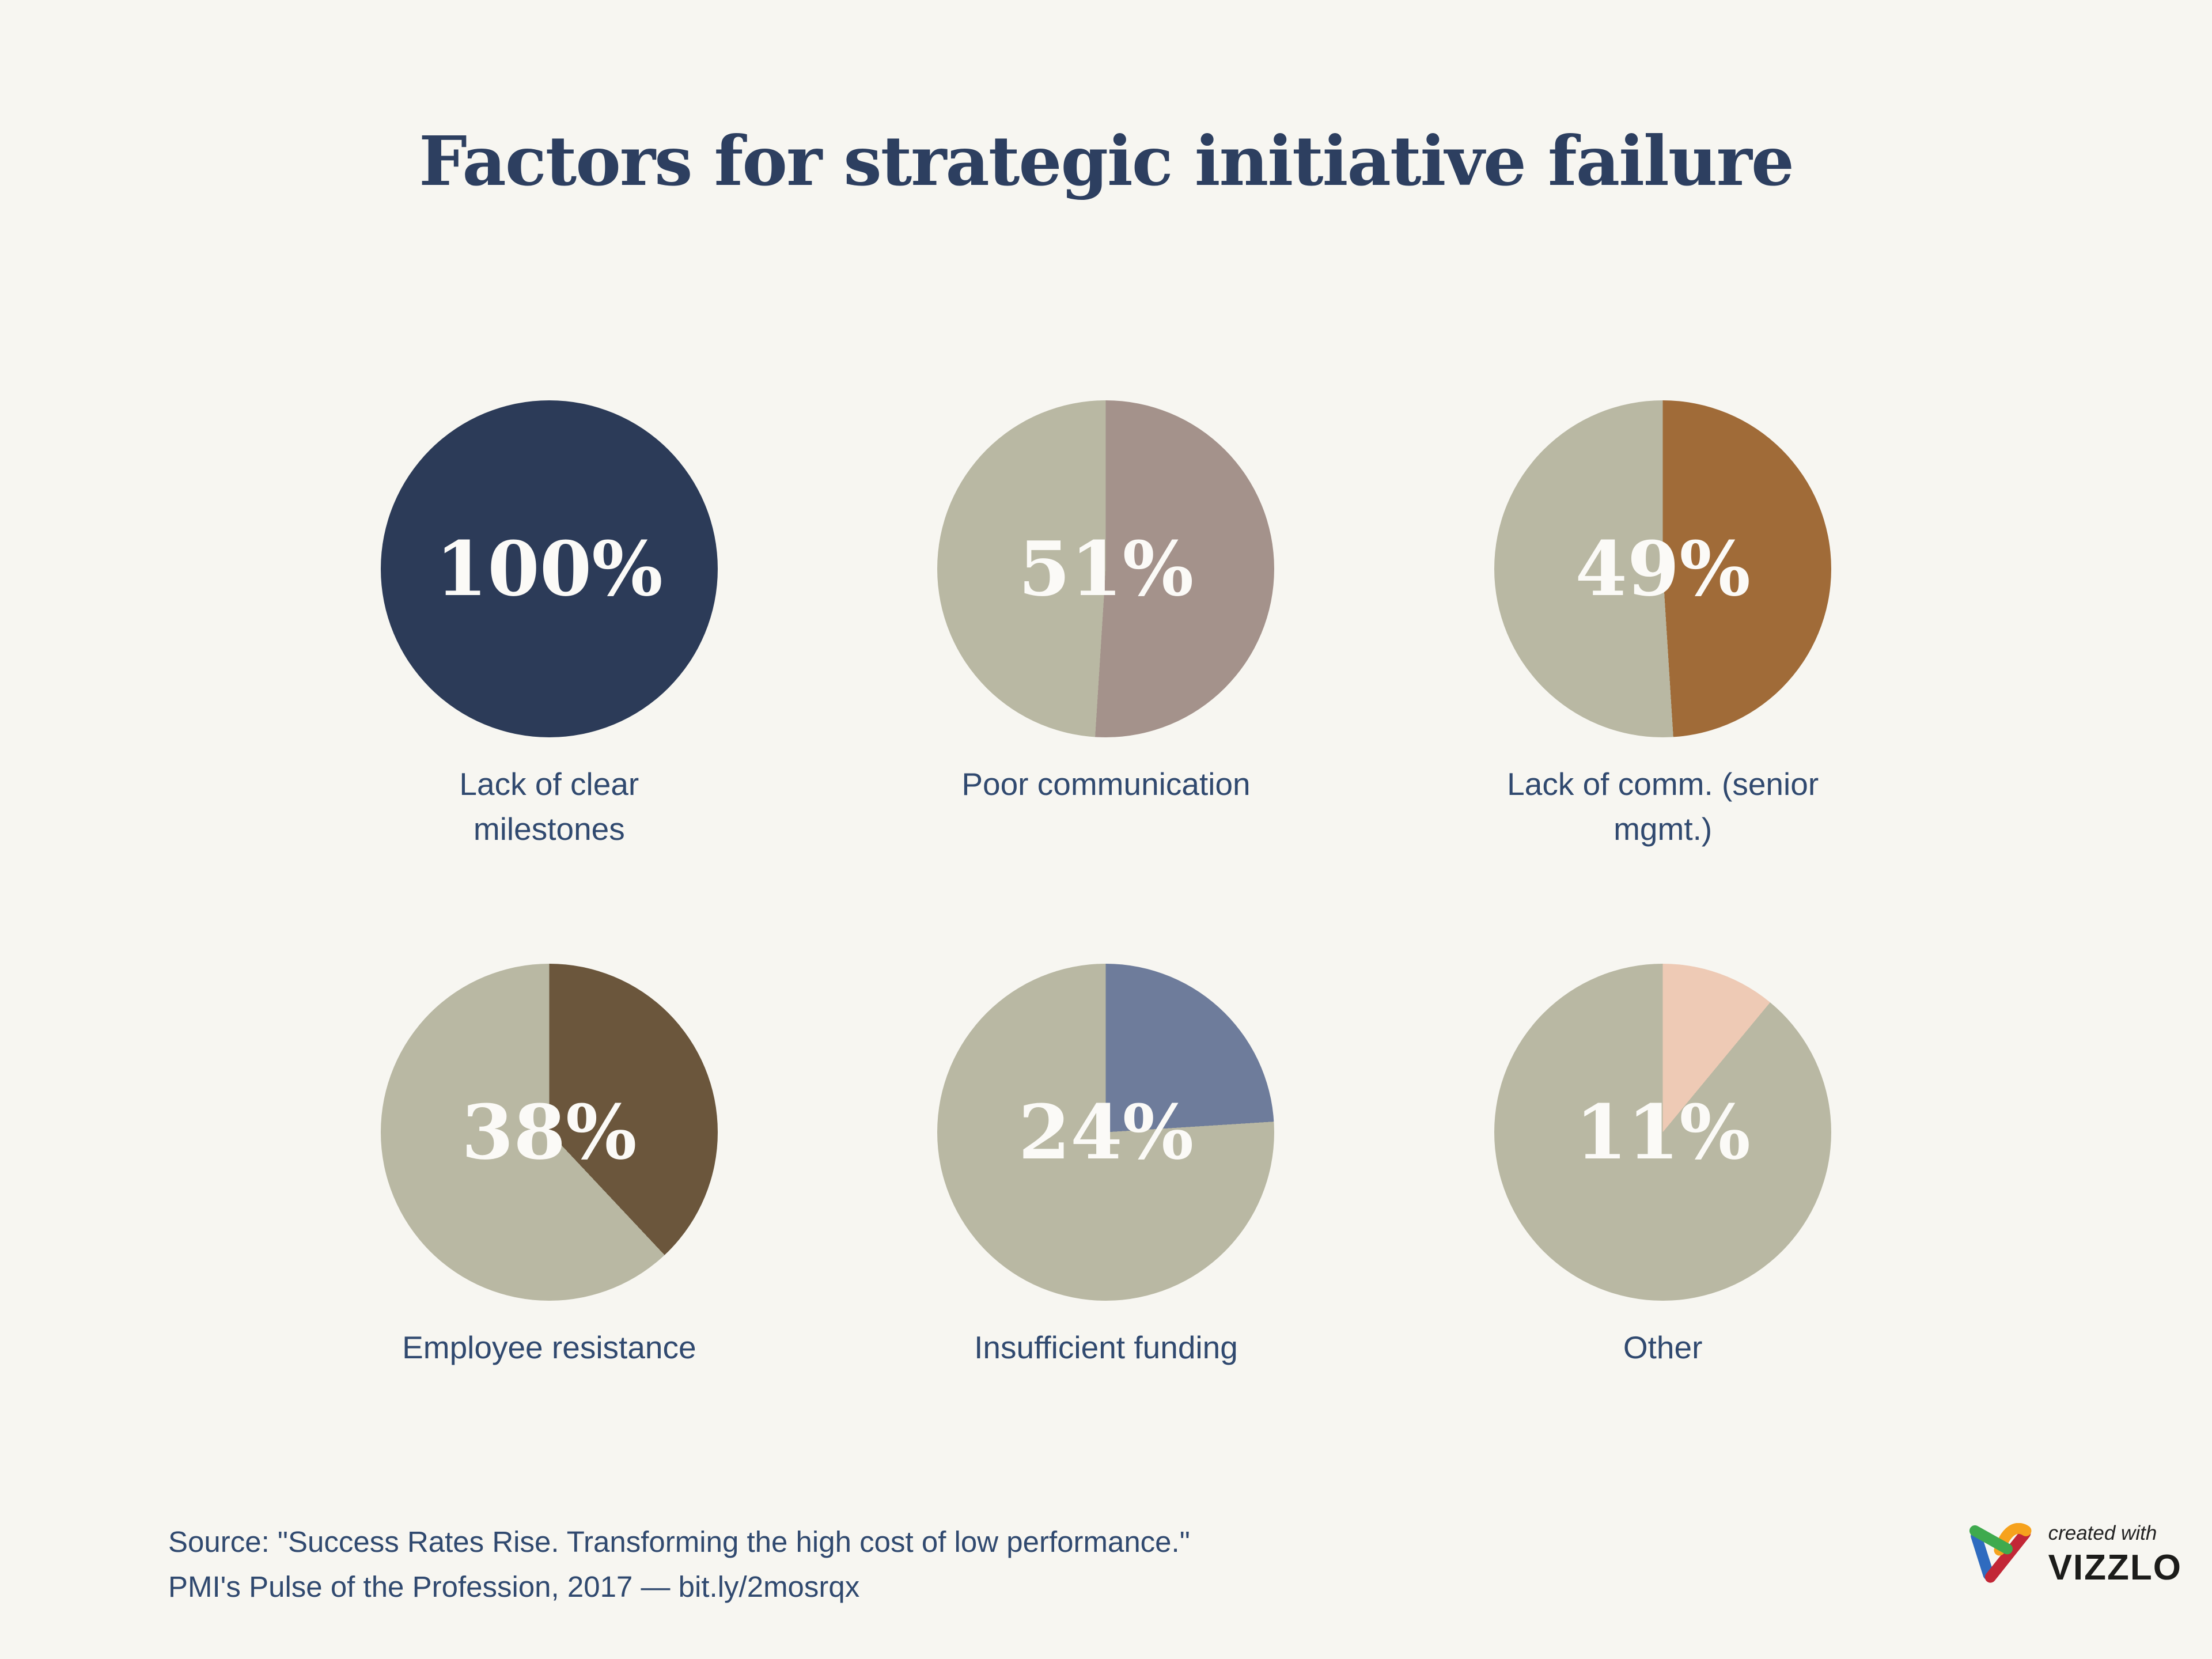 The width and height of the screenshot is (2212, 1659). I want to click on pie-chart: 51%, so click(1106, 568).